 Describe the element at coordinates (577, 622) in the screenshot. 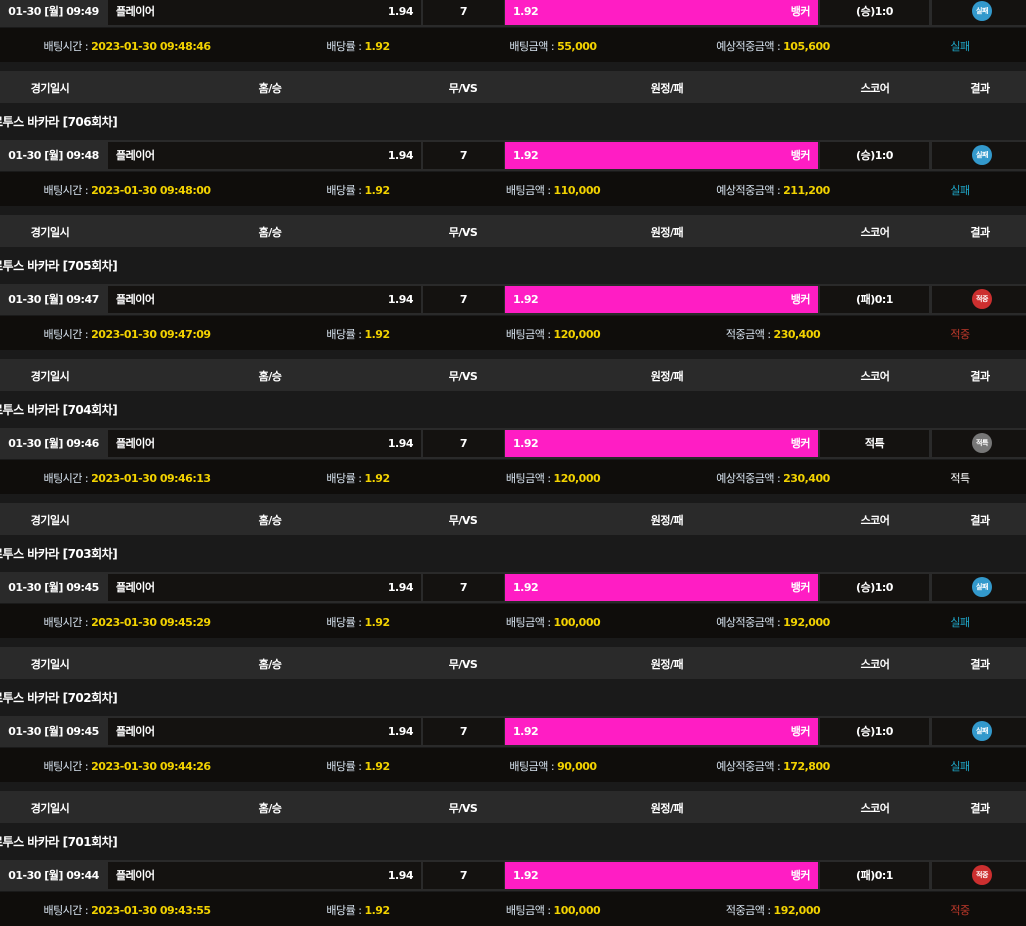

I see `amount-value: 100,000` at that location.